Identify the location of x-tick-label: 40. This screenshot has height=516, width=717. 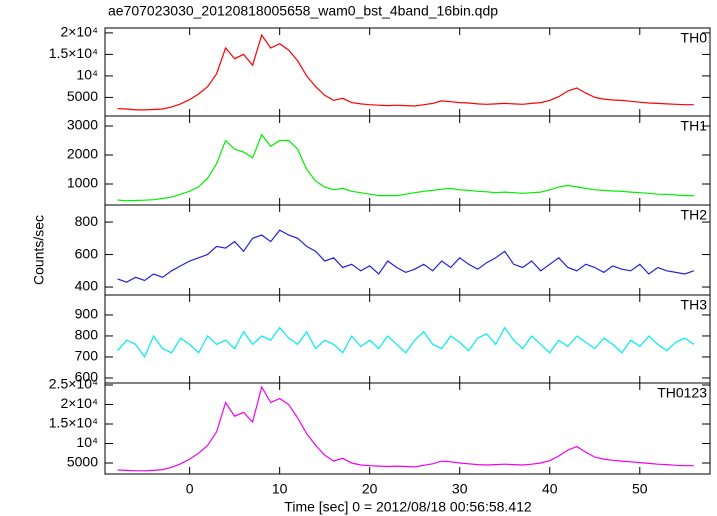
(550, 489).